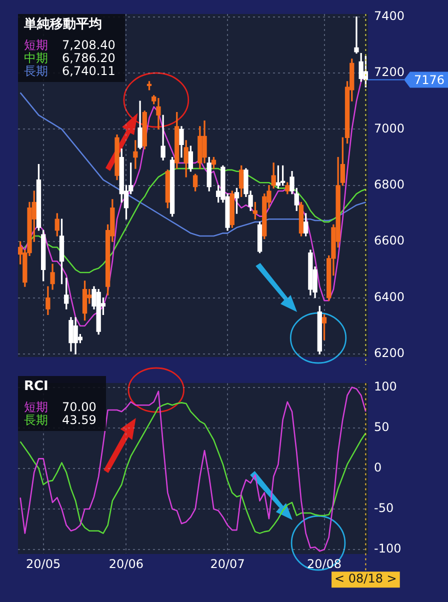  What do you see at coordinates (89, 71) in the screenshot?
I see `annotation: 6,740.11` at bounding box center [89, 71].